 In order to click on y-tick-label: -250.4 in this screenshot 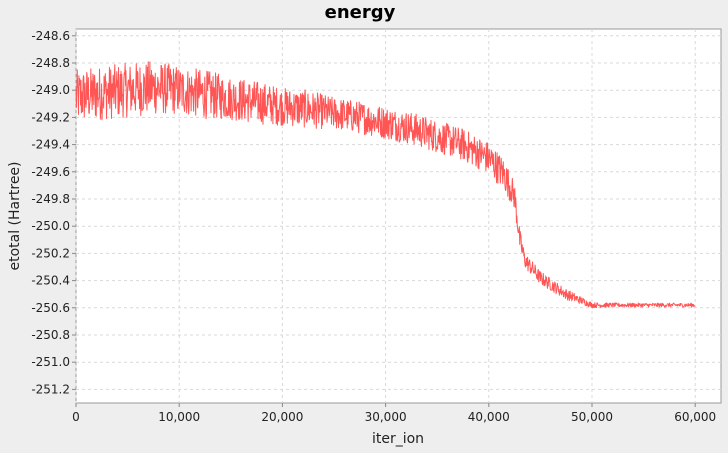, I will do `click(50, 281)`.